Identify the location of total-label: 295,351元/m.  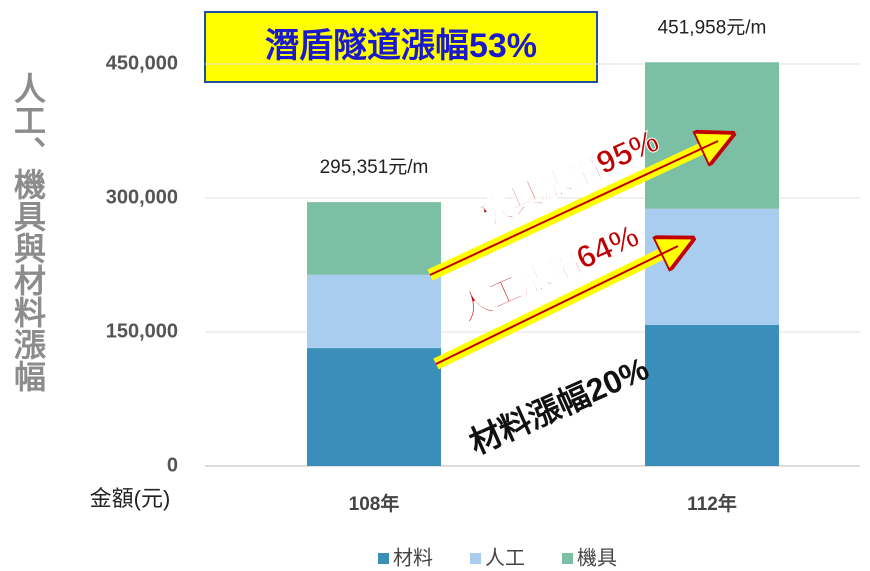
(374, 167).